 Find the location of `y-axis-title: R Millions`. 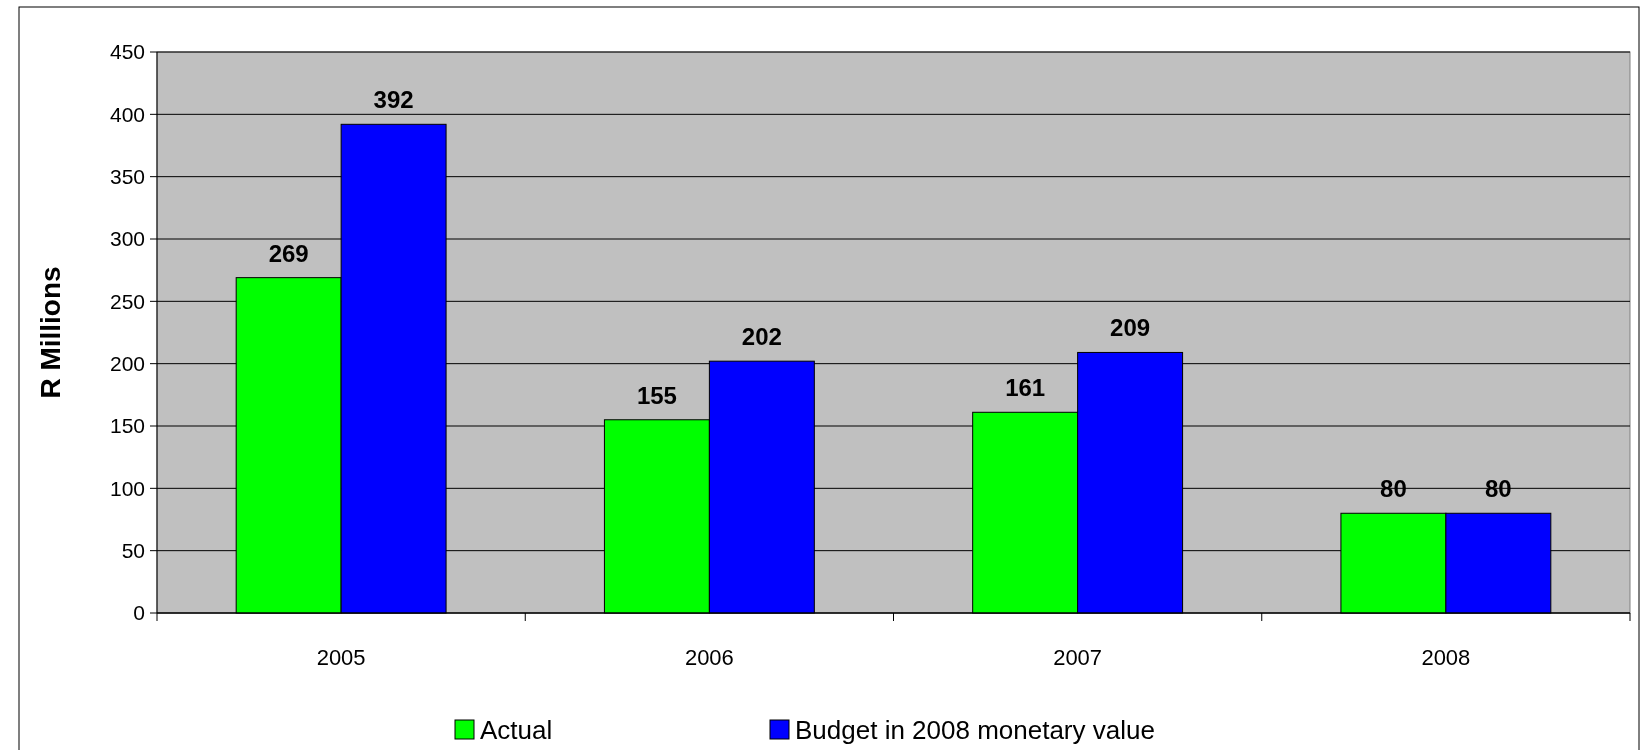

y-axis-title: R Millions is located at coordinates (50, 332).